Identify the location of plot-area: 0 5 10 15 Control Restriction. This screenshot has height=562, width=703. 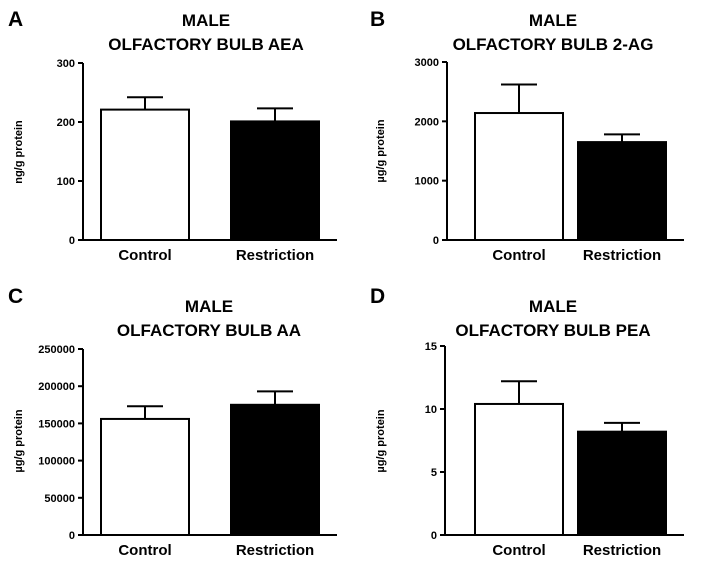
(554, 450).